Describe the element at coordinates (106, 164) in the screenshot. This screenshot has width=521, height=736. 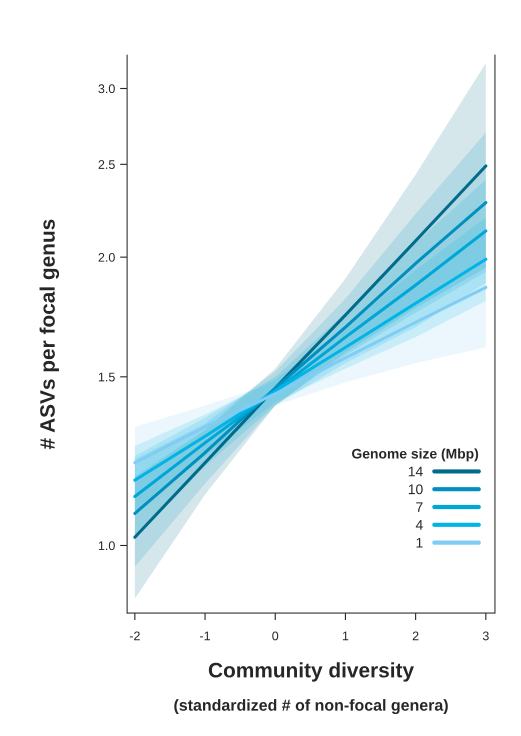
I see `y-tick-label: 2.5` at that location.